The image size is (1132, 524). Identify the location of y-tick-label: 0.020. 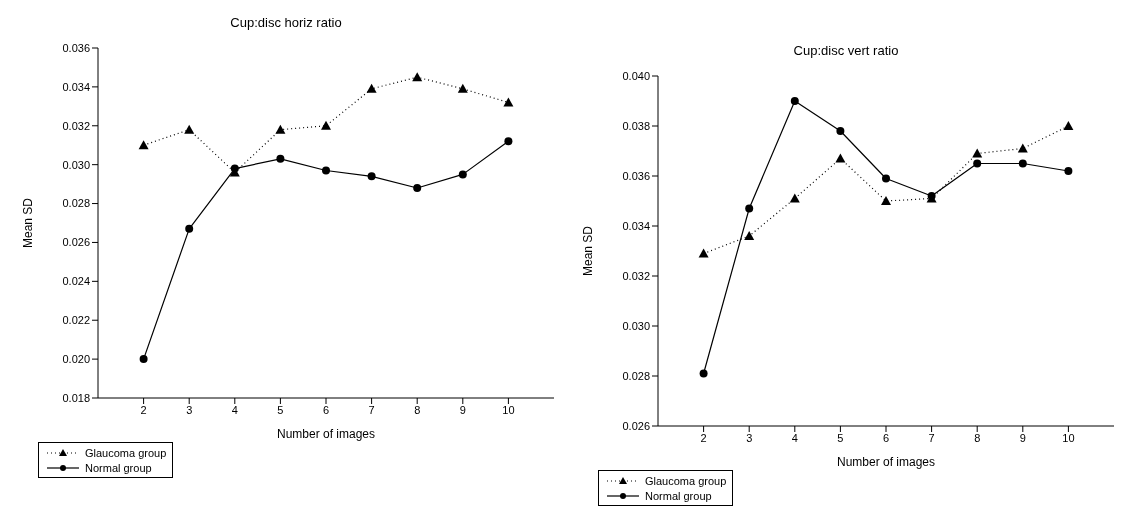
(76, 359).